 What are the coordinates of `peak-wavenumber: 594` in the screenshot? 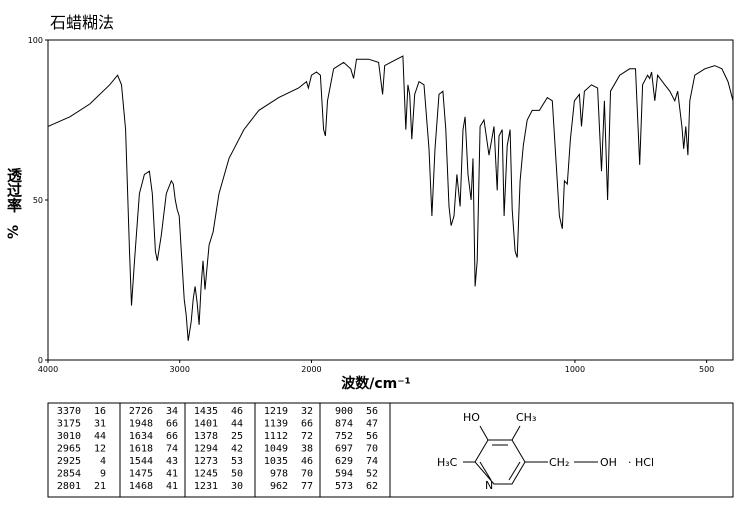 It's located at (344, 474).